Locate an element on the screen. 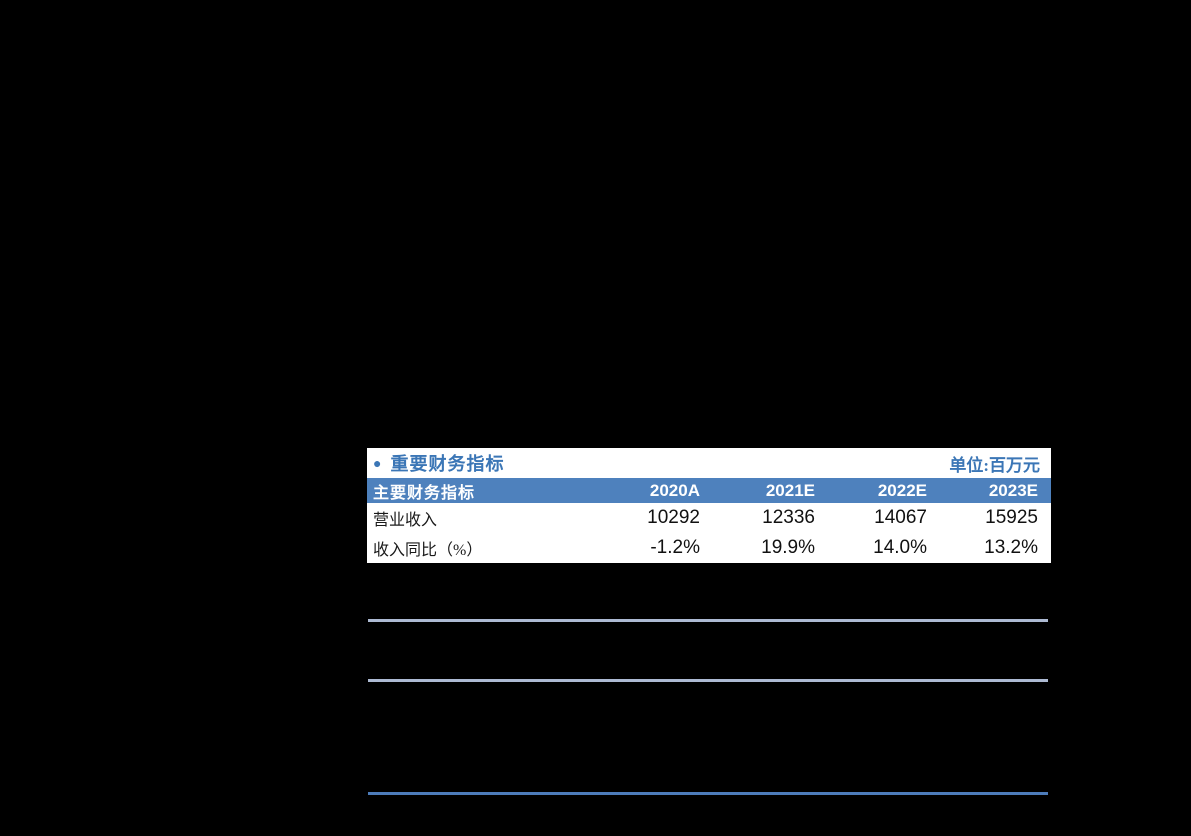 The width and height of the screenshot is (1191, 836). unit-label: 单位:百万元 is located at coordinates (994, 465).